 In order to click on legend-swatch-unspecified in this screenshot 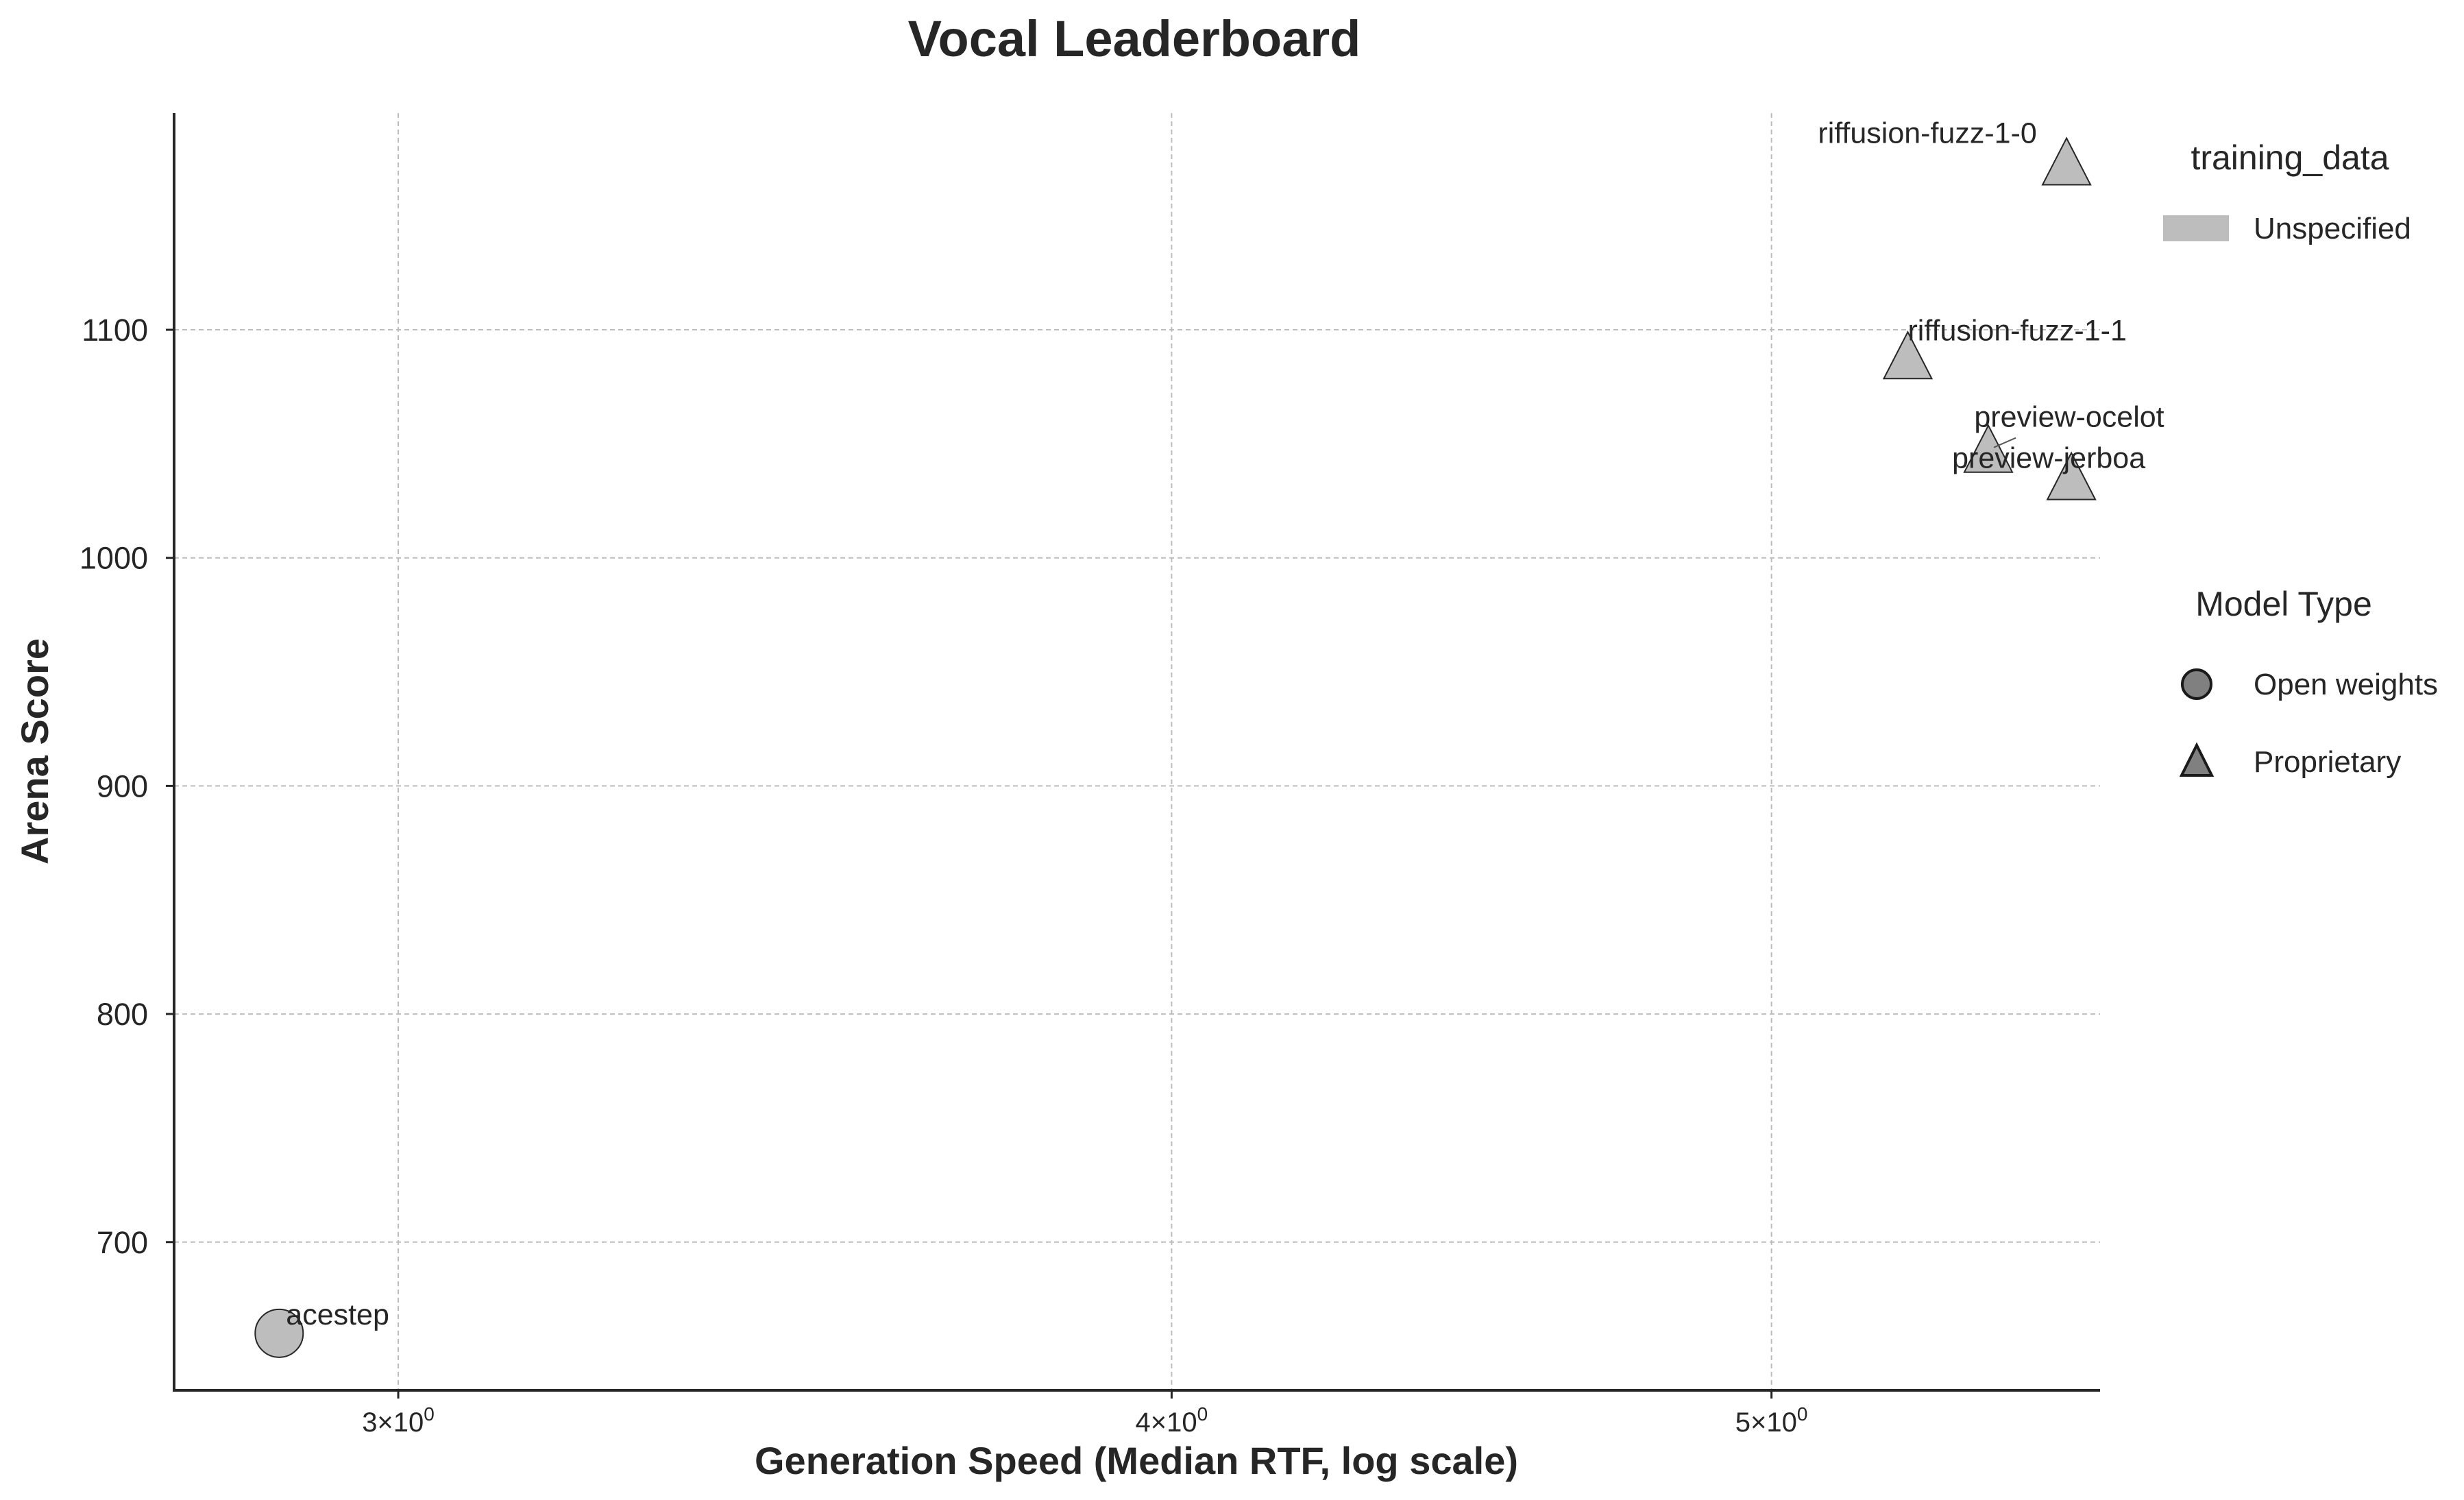, I will do `click(2196, 228)`.